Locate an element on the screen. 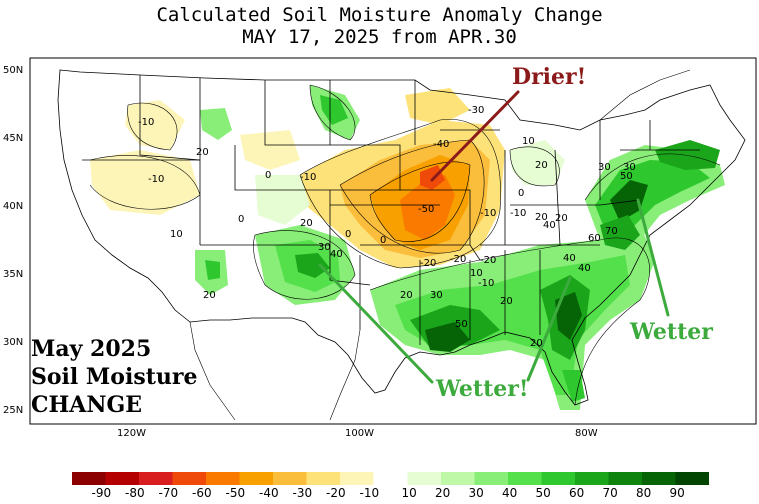 The width and height of the screenshot is (759, 504). lon-label-100w: 100W is located at coordinates (359, 433).